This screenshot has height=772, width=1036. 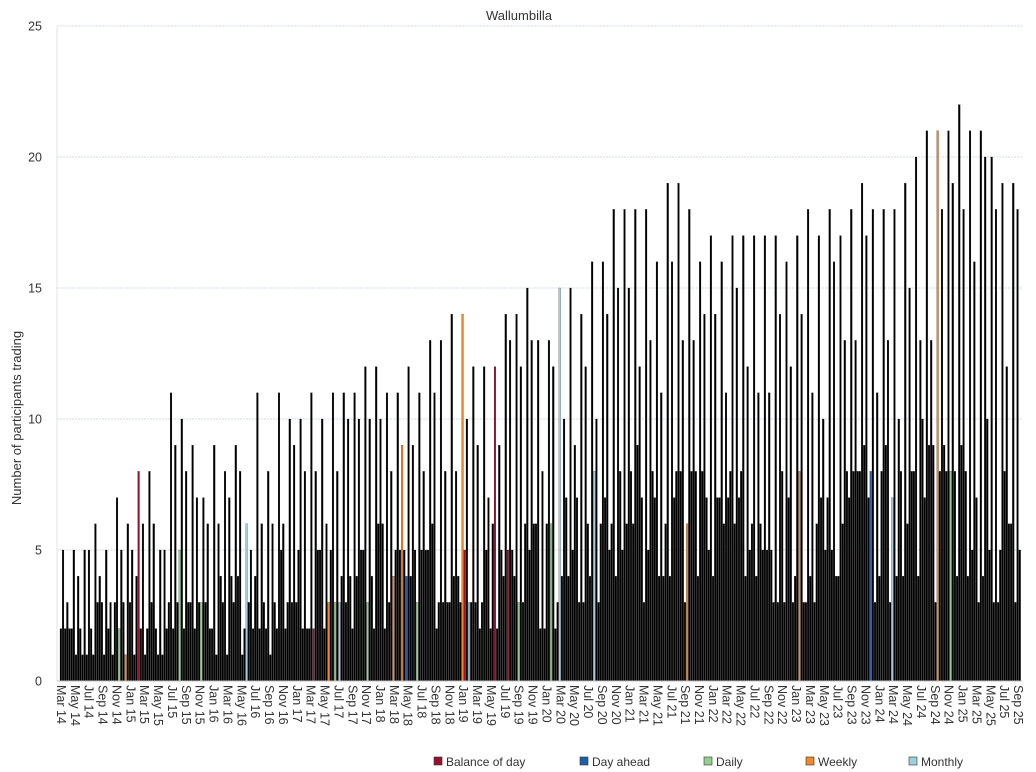 I want to click on y-tick-label: 5, so click(x=38, y=551).